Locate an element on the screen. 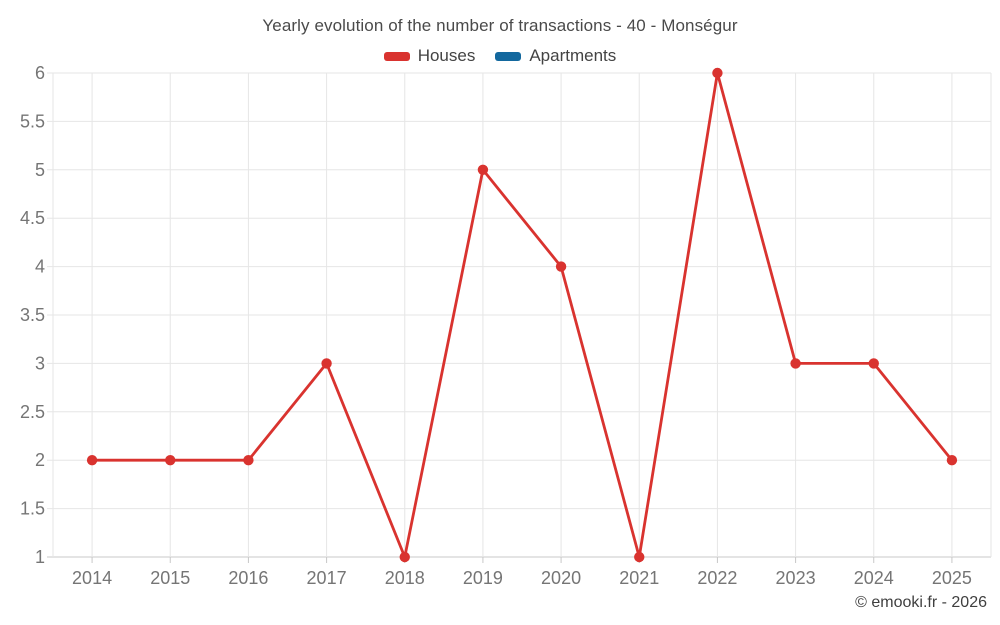  legend-label: Apartments is located at coordinates (573, 55).